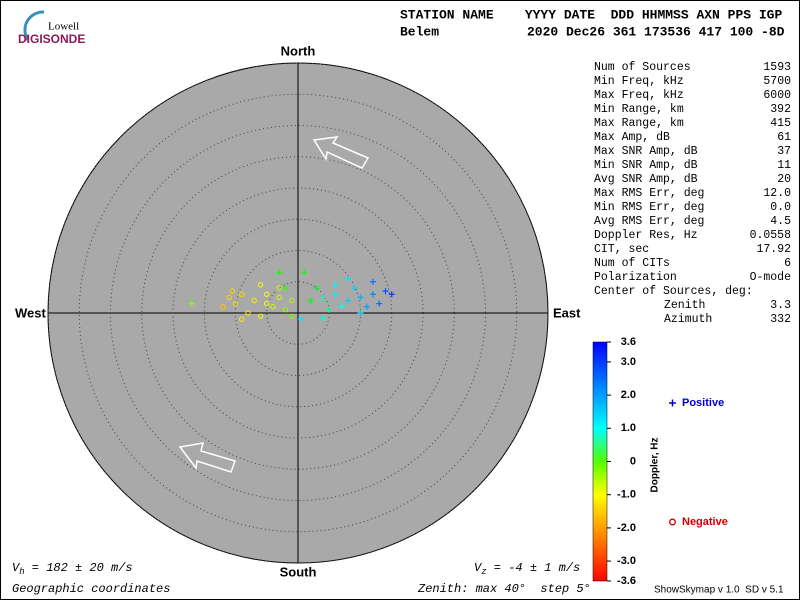 The width and height of the screenshot is (800, 600). I want to click on colorbar-bar, so click(600, 461).